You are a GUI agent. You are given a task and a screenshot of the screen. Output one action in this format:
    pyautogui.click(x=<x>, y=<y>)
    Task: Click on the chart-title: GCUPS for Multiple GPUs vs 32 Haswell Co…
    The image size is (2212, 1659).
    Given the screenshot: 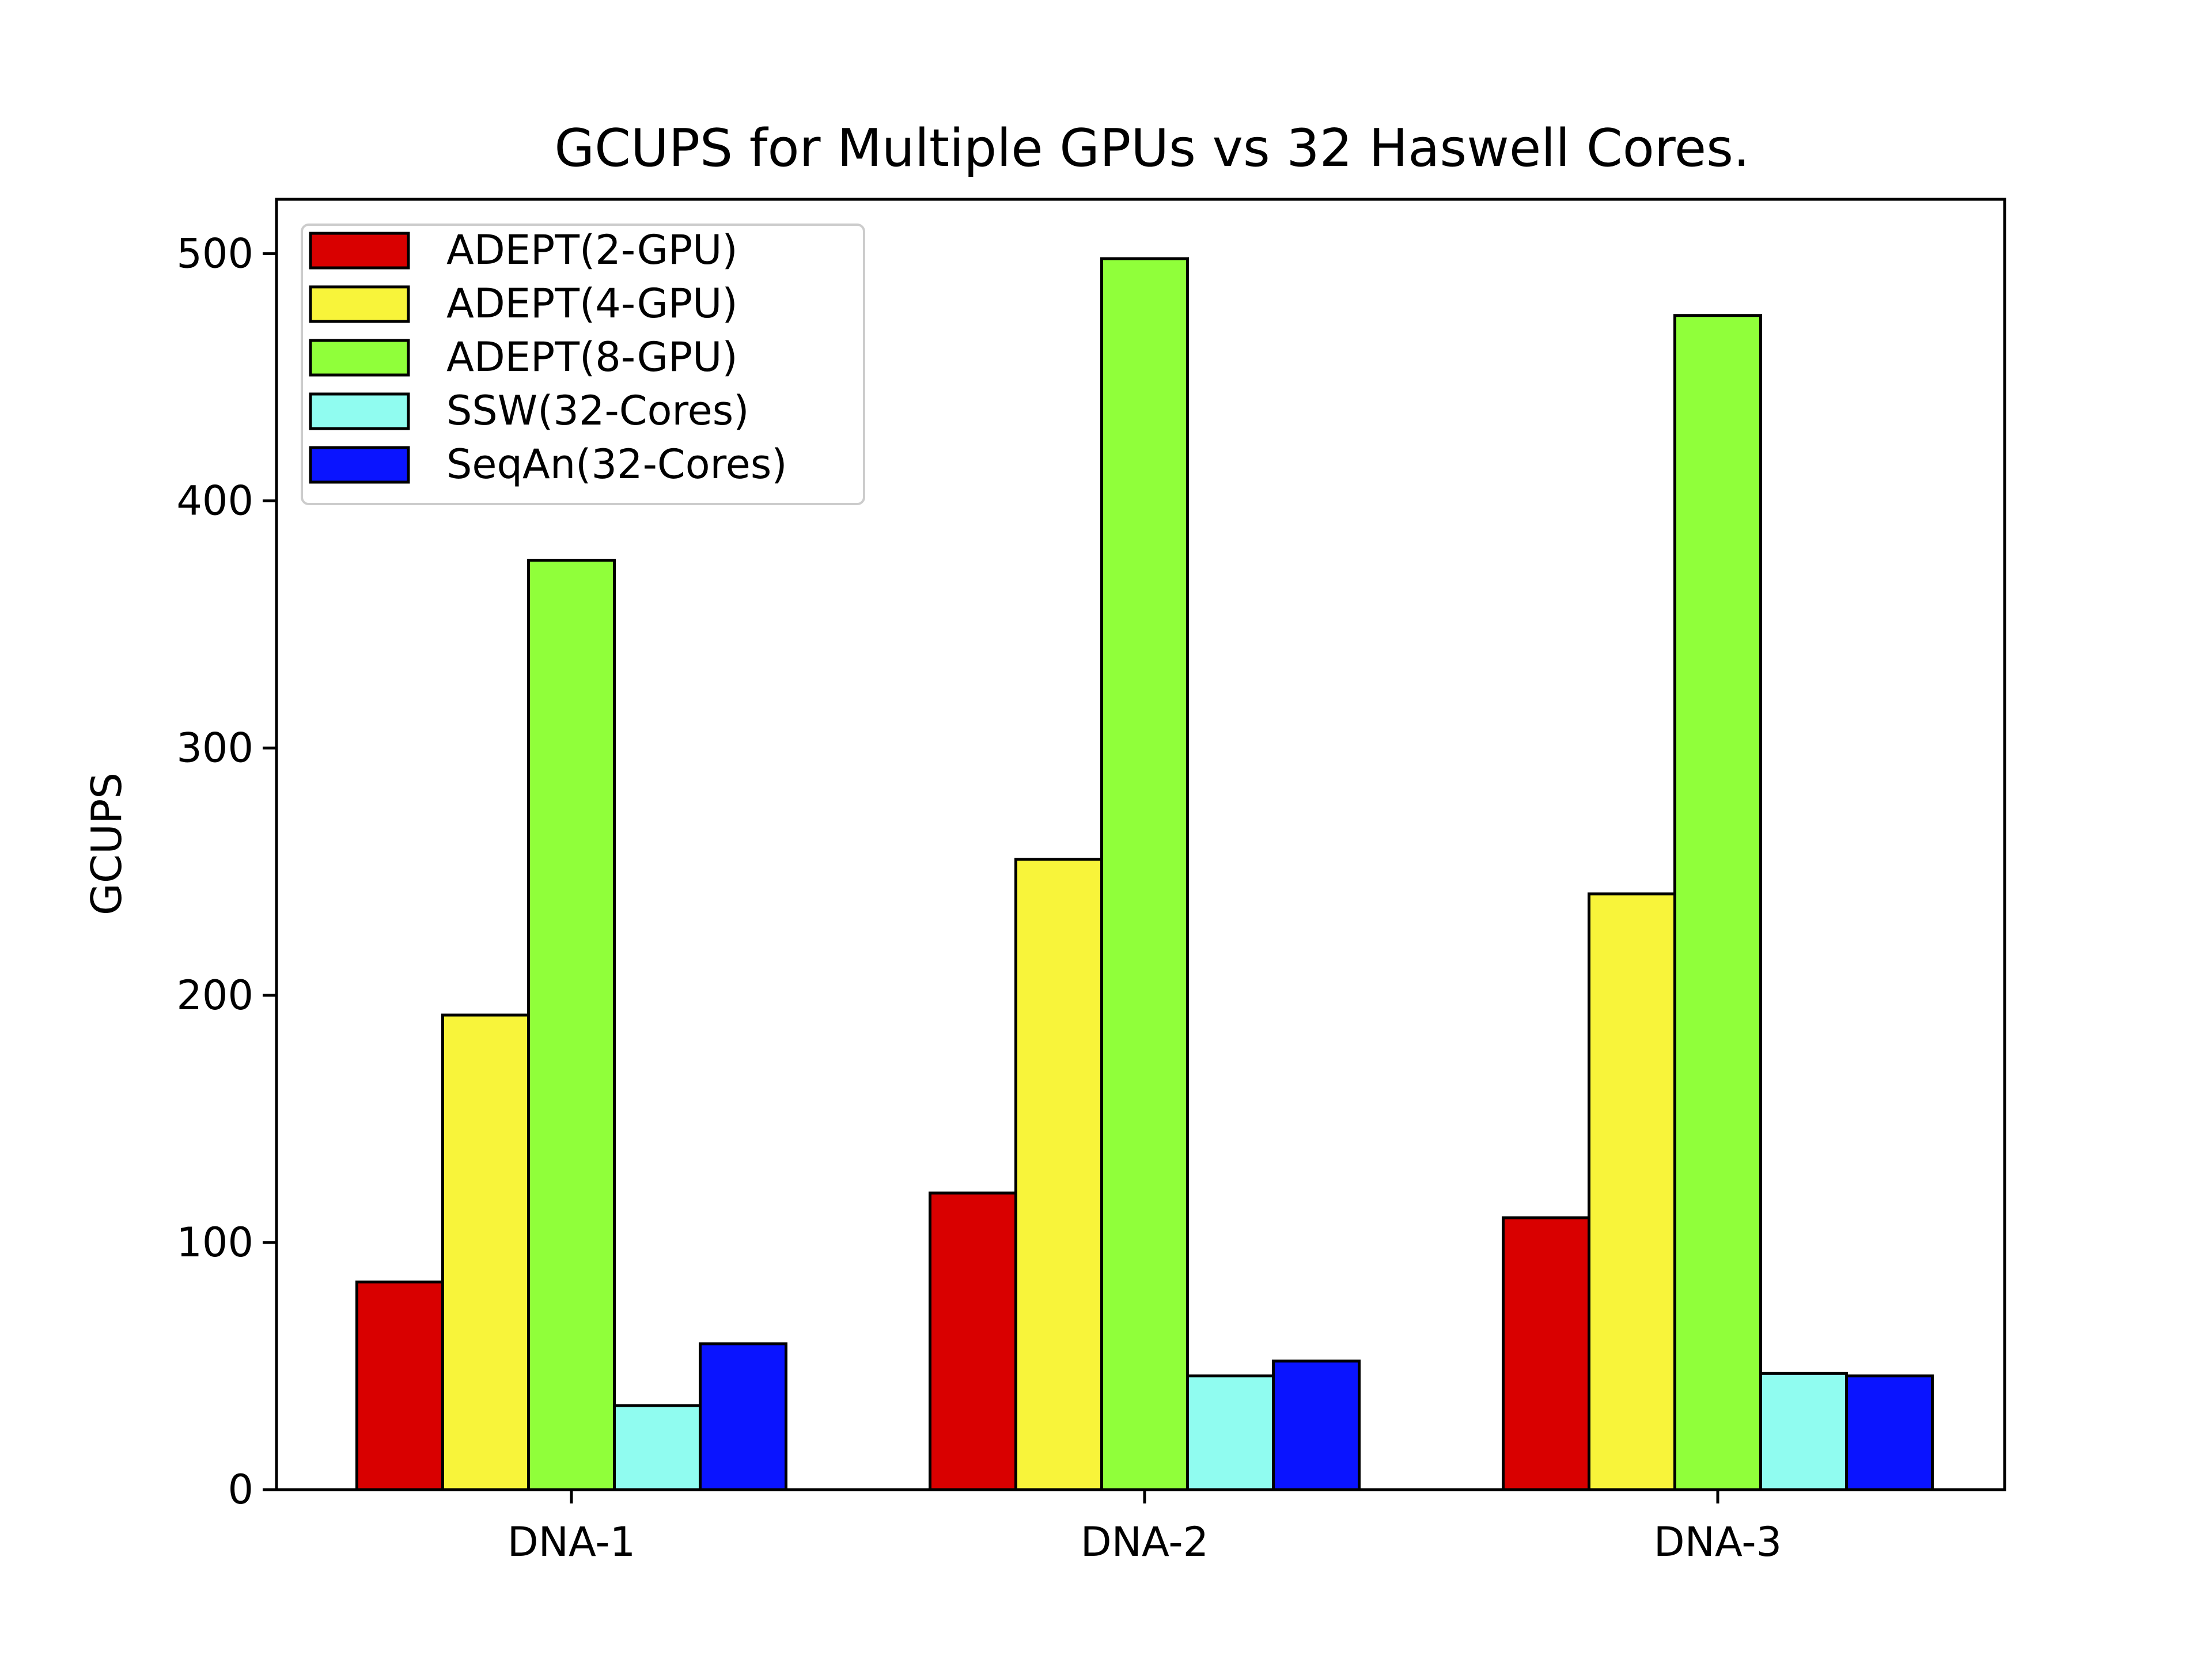 What is the action you would take?
    pyautogui.click(x=1151, y=148)
    